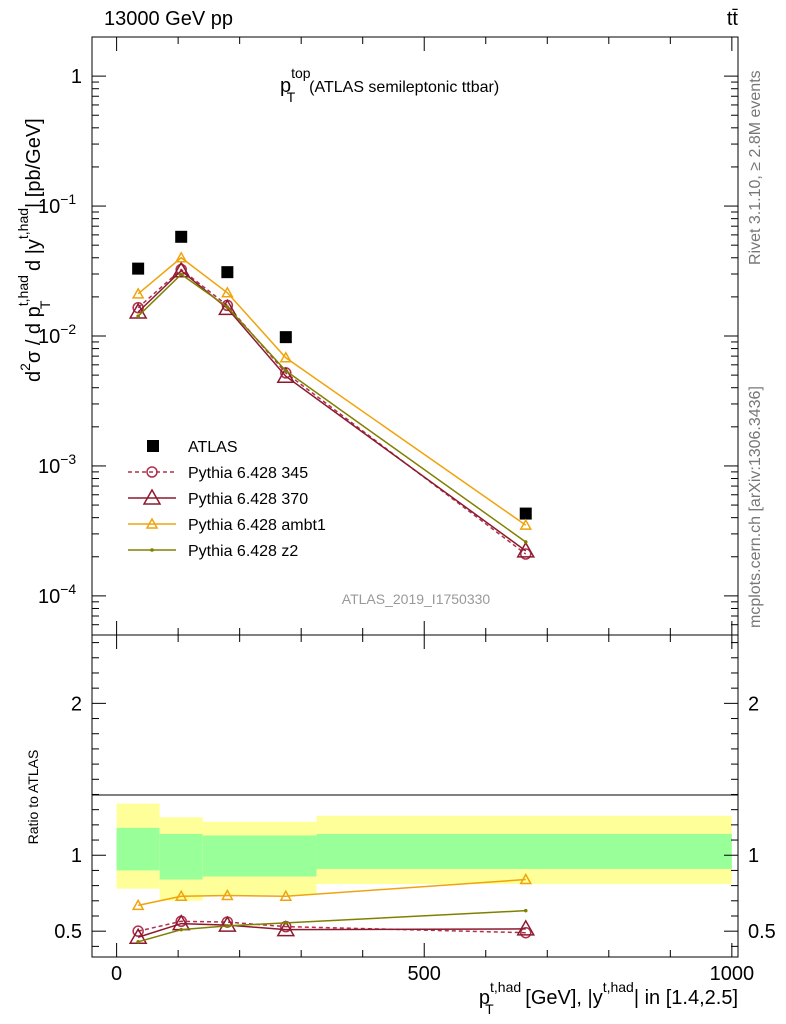  I want to click on legend-entry-ambt1: Pythia 6.428 ambt1, so click(227, 525).